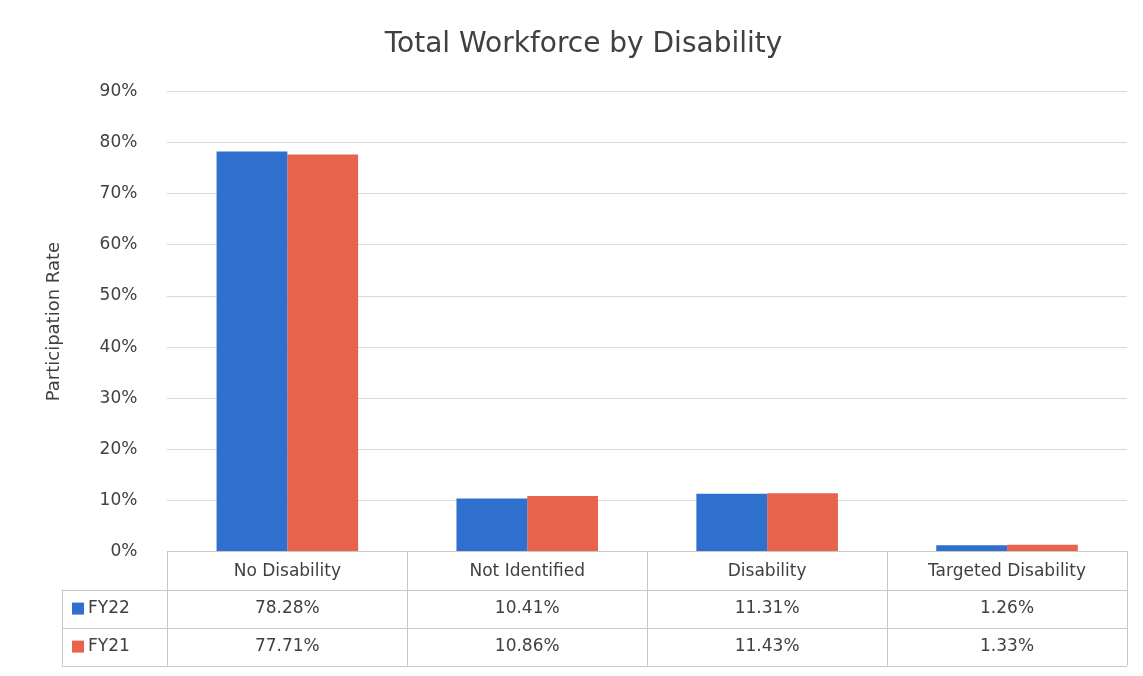 This screenshot has height=676, width=1143. Describe the element at coordinates (767, 645) in the screenshot. I see `data-label: 11.43%` at that location.